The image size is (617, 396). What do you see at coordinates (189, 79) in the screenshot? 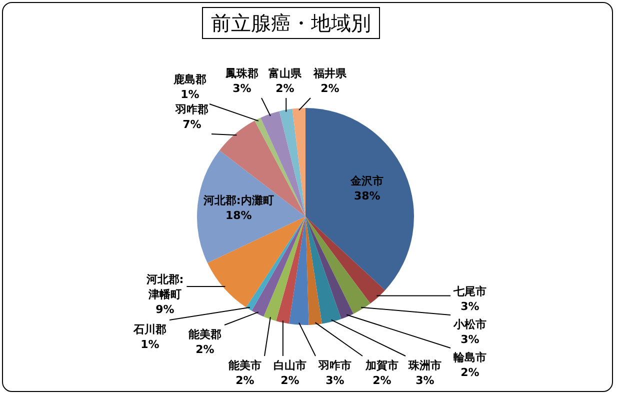
I see `slice-label: 鹿島郡` at bounding box center [189, 79].